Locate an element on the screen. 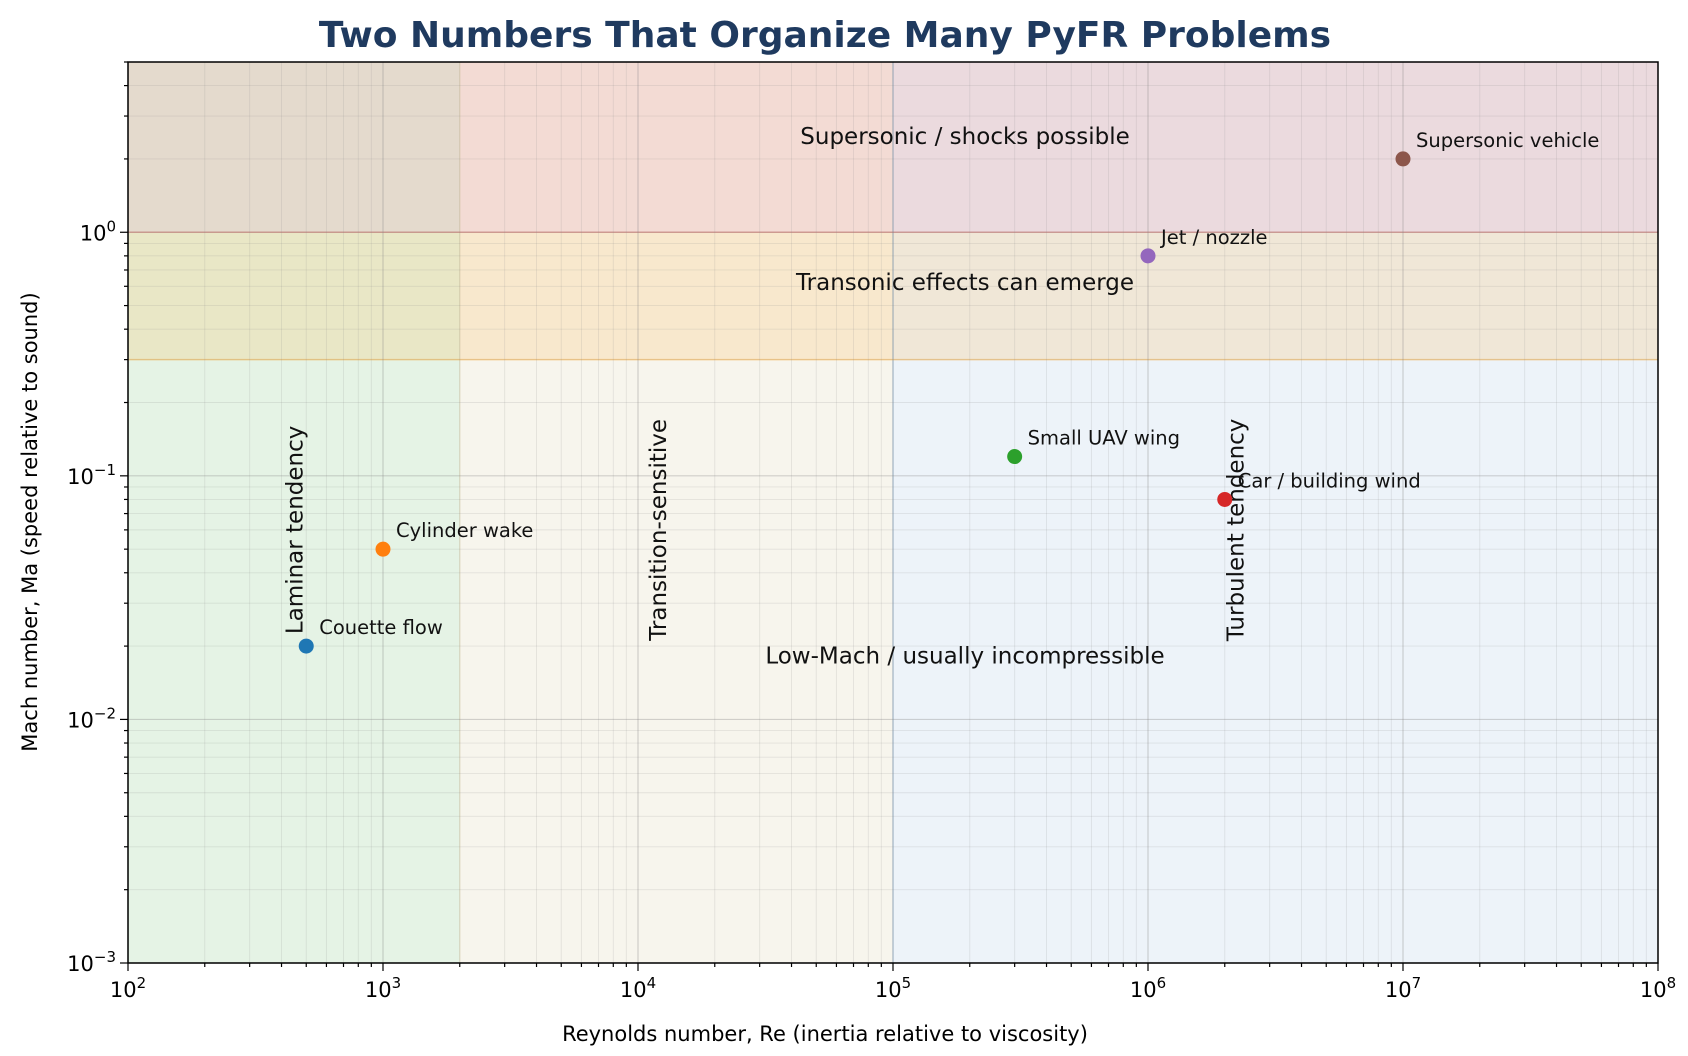 This screenshot has width=1688, height=1056. point-label: Car / building wind is located at coordinates (1329, 480).